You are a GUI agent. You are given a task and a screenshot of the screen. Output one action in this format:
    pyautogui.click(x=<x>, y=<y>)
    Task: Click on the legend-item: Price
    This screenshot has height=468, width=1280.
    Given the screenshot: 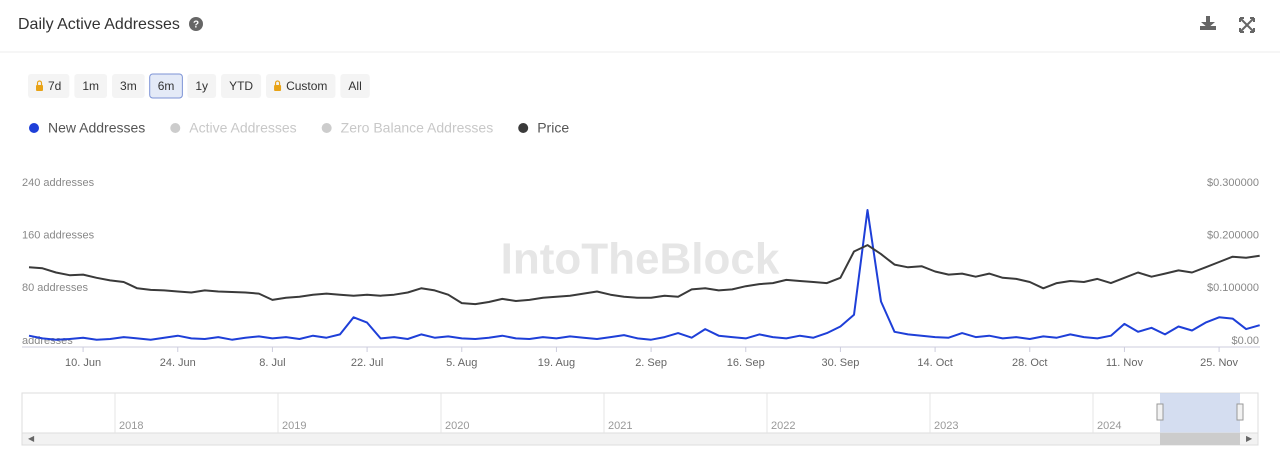 What is the action you would take?
    pyautogui.click(x=543, y=128)
    